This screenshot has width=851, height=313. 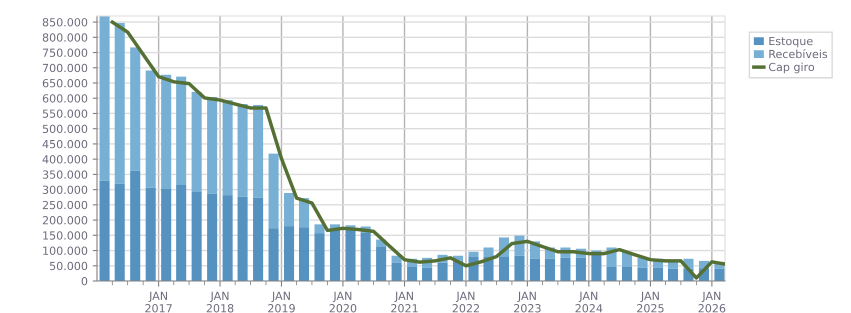 What do you see at coordinates (65, 129) in the screenshot?
I see `y-tick-label: 500.000` at bounding box center [65, 129].